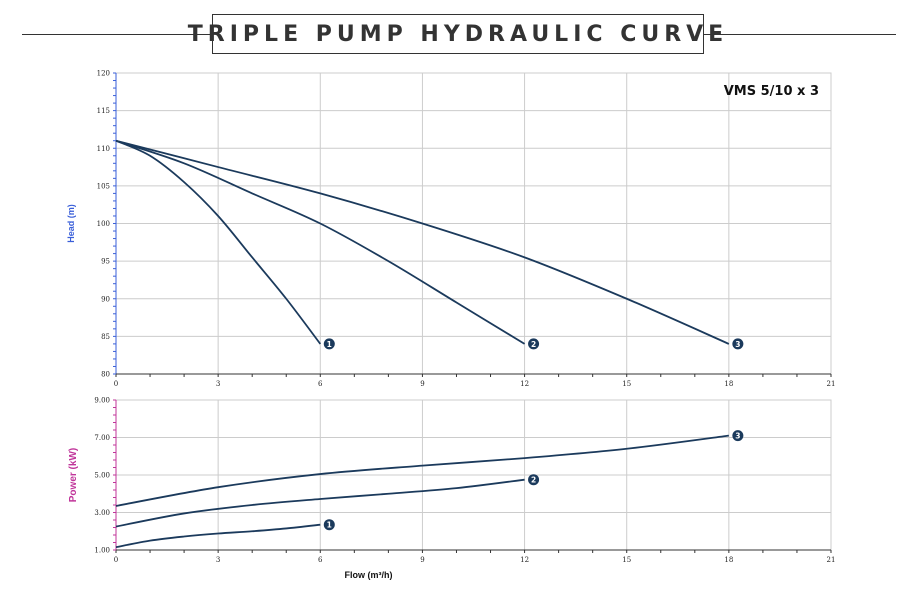 This screenshot has height=590, width=917. Describe the element at coordinates (103, 186) in the screenshot. I see `y-tick-label: 105` at that location.